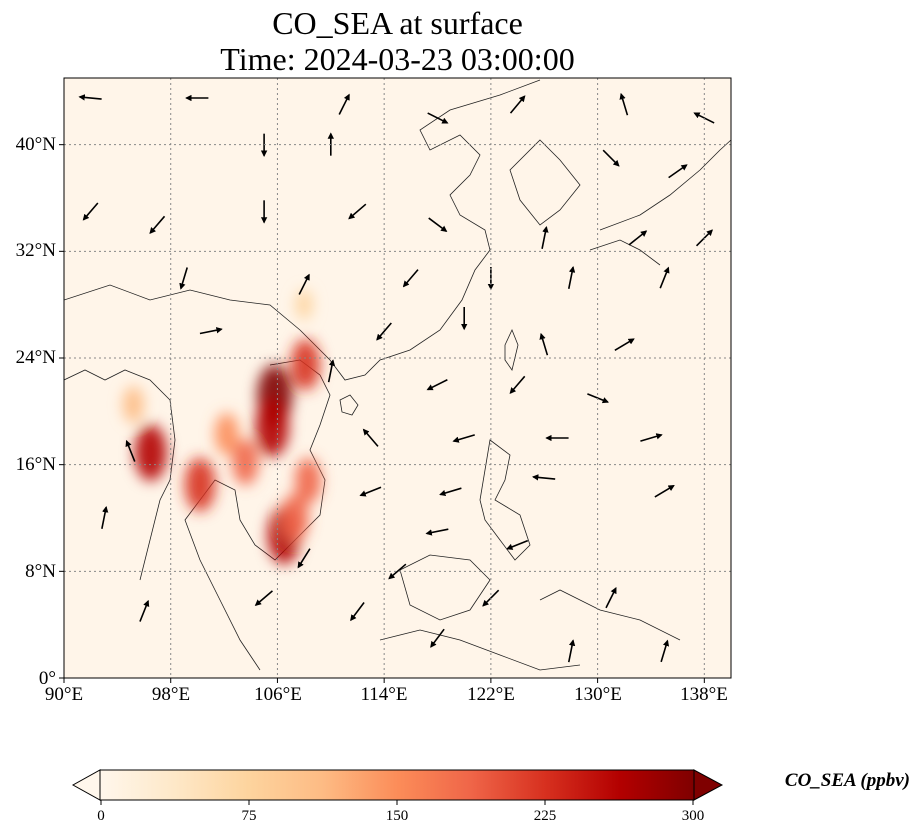 This screenshot has height=836, width=916. Describe the element at coordinates (397, 802) in the screenshot. I see `colorbar-ticks` at that location.